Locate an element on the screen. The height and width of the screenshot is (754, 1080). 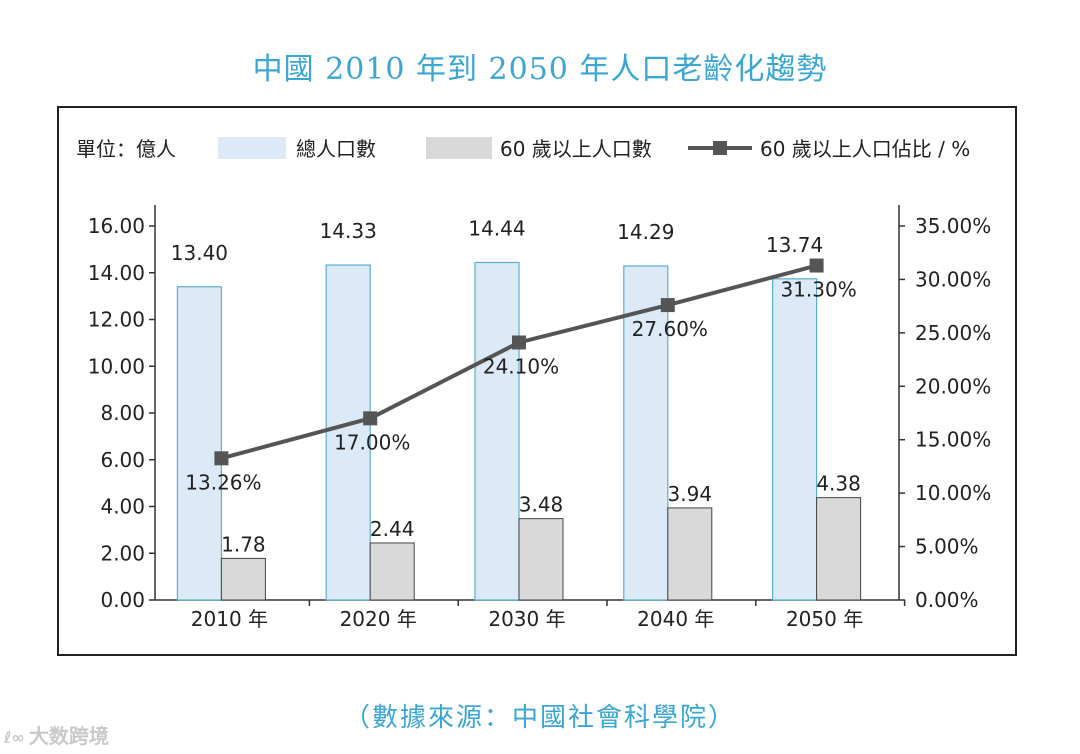
x-tick-label: 2050 年 is located at coordinates (824, 619).